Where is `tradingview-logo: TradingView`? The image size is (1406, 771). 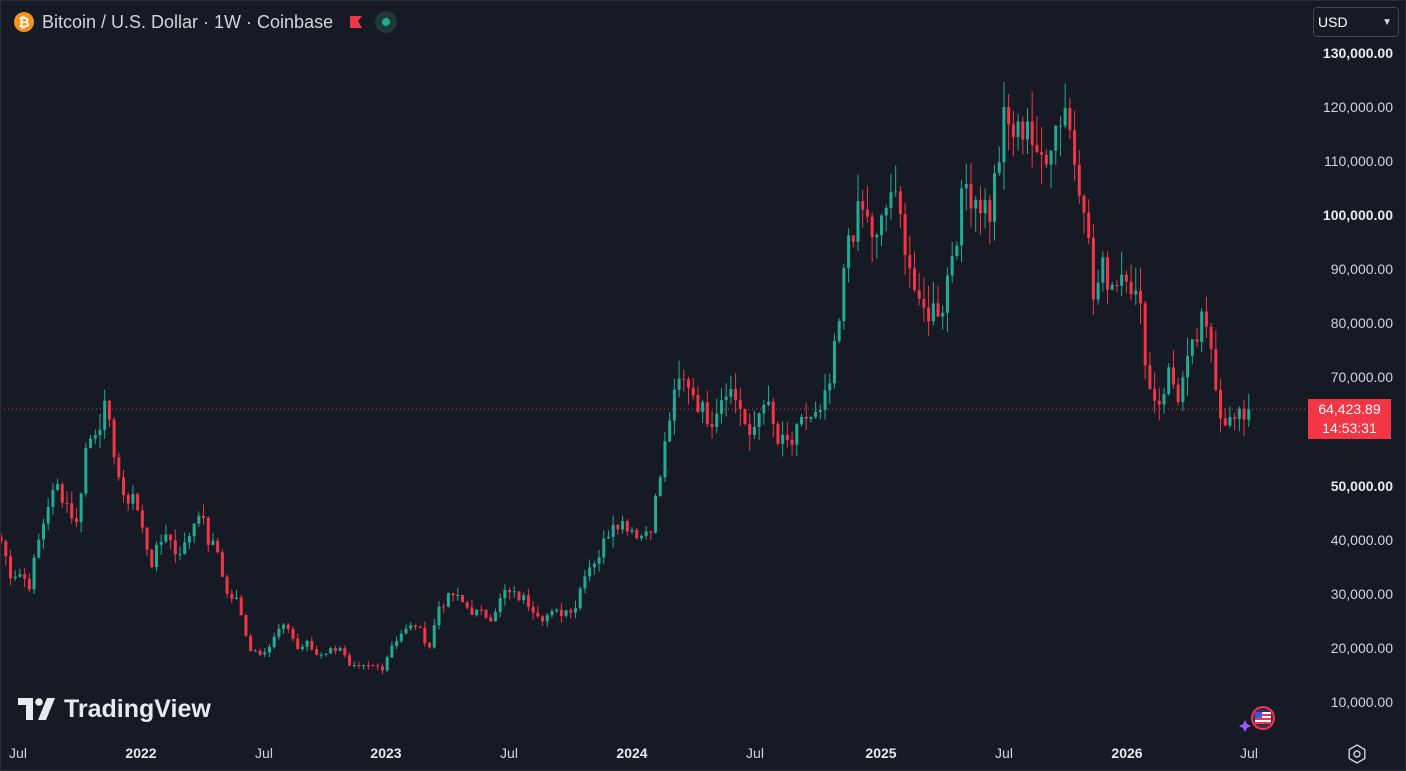 tradingview-logo: TradingView is located at coordinates (114, 709).